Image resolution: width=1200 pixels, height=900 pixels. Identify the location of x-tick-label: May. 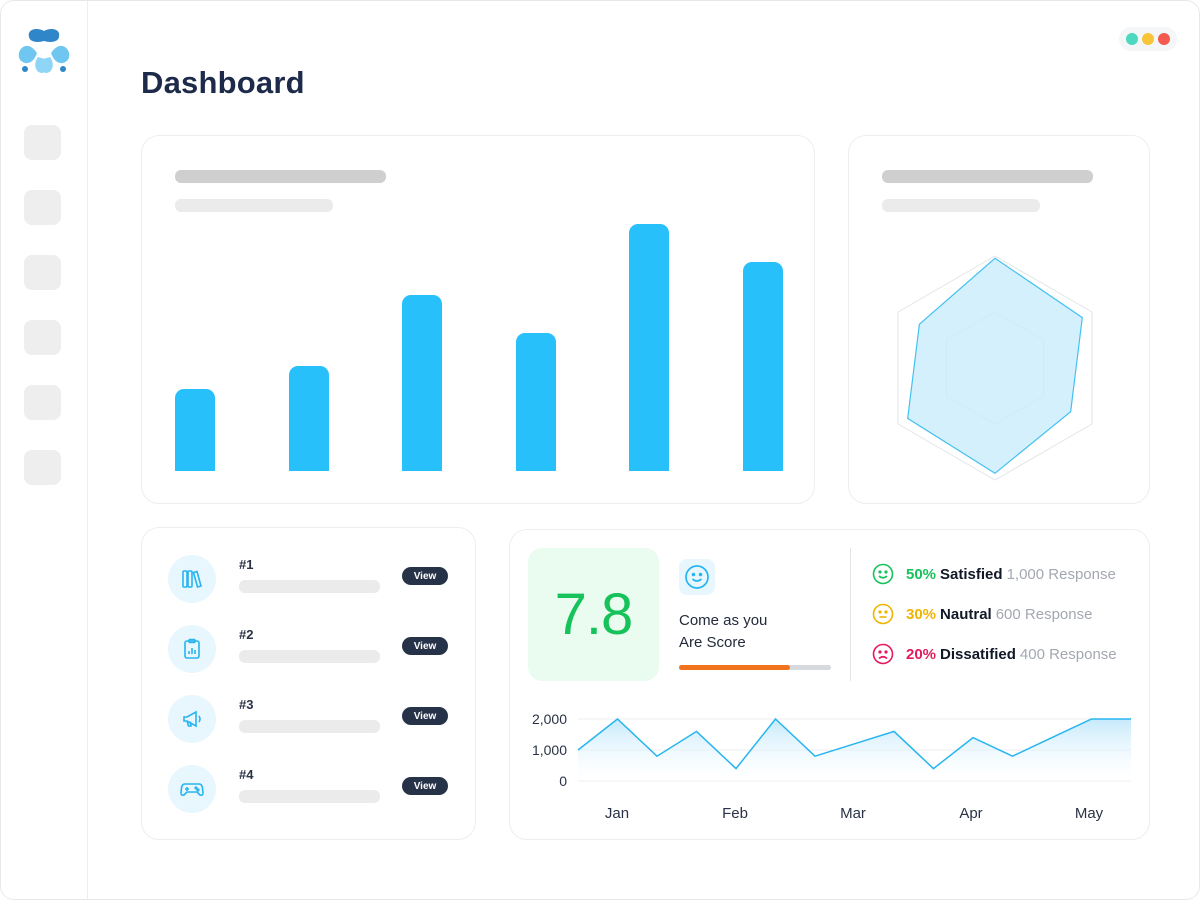
(1089, 813).